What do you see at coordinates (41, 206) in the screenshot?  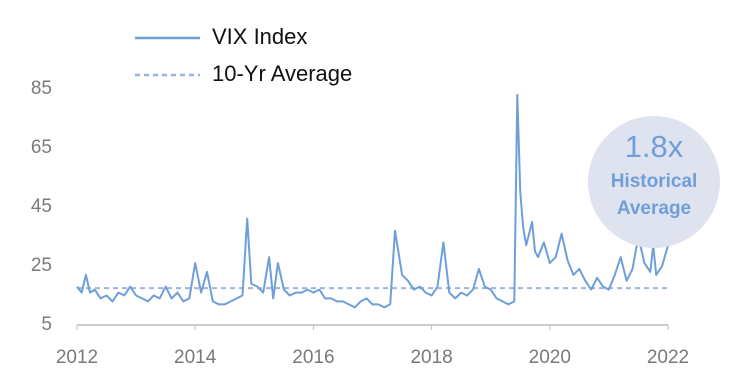 I see `y-tick-label: 45` at bounding box center [41, 206].